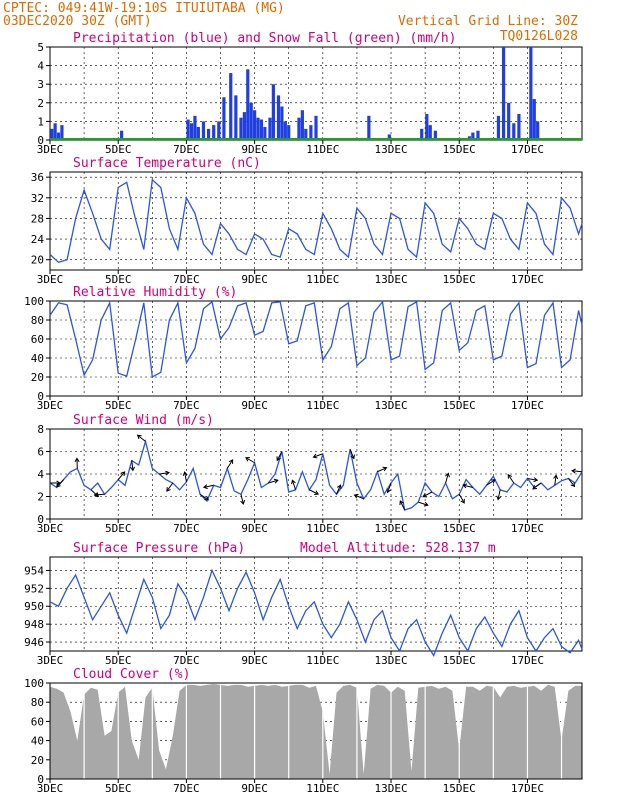 Image resolution: width=618 pixels, height=800 pixels. I want to click on cloud-ytick-label: 80, so click(37, 702).